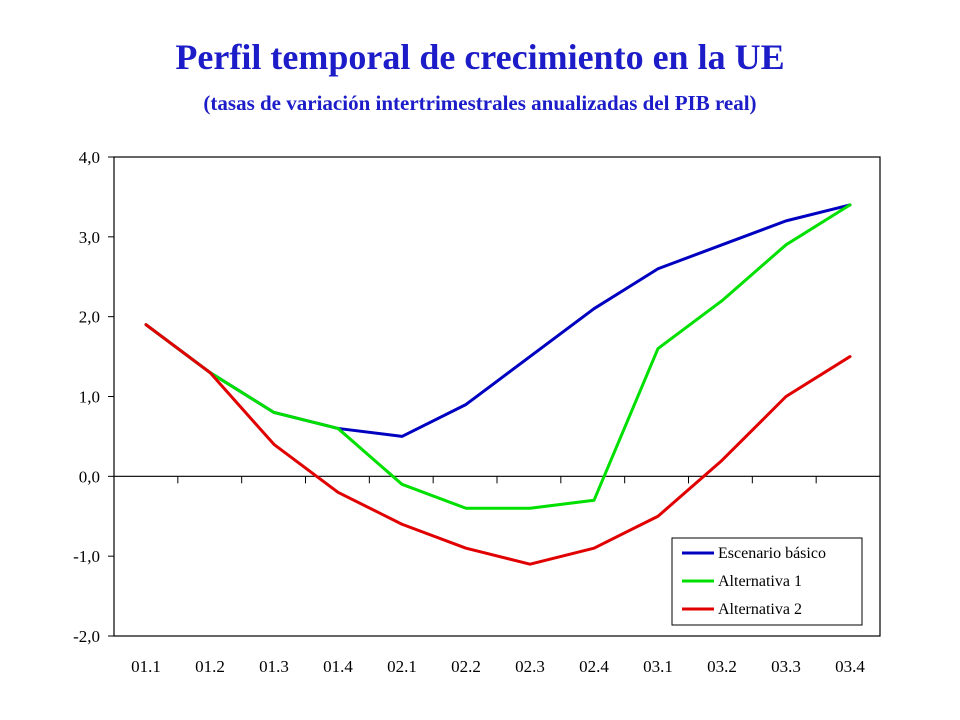 The image size is (960, 720). Describe the element at coordinates (786, 666) in the screenshot. I see `x-tick-label: 03.3` at that location.